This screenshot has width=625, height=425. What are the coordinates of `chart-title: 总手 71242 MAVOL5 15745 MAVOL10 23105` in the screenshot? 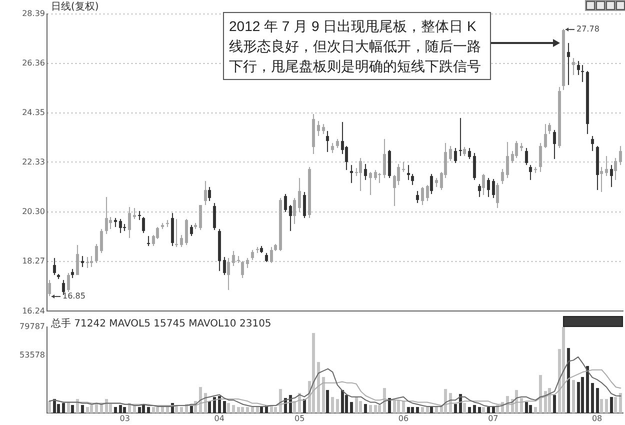 It's located at (161, 324).